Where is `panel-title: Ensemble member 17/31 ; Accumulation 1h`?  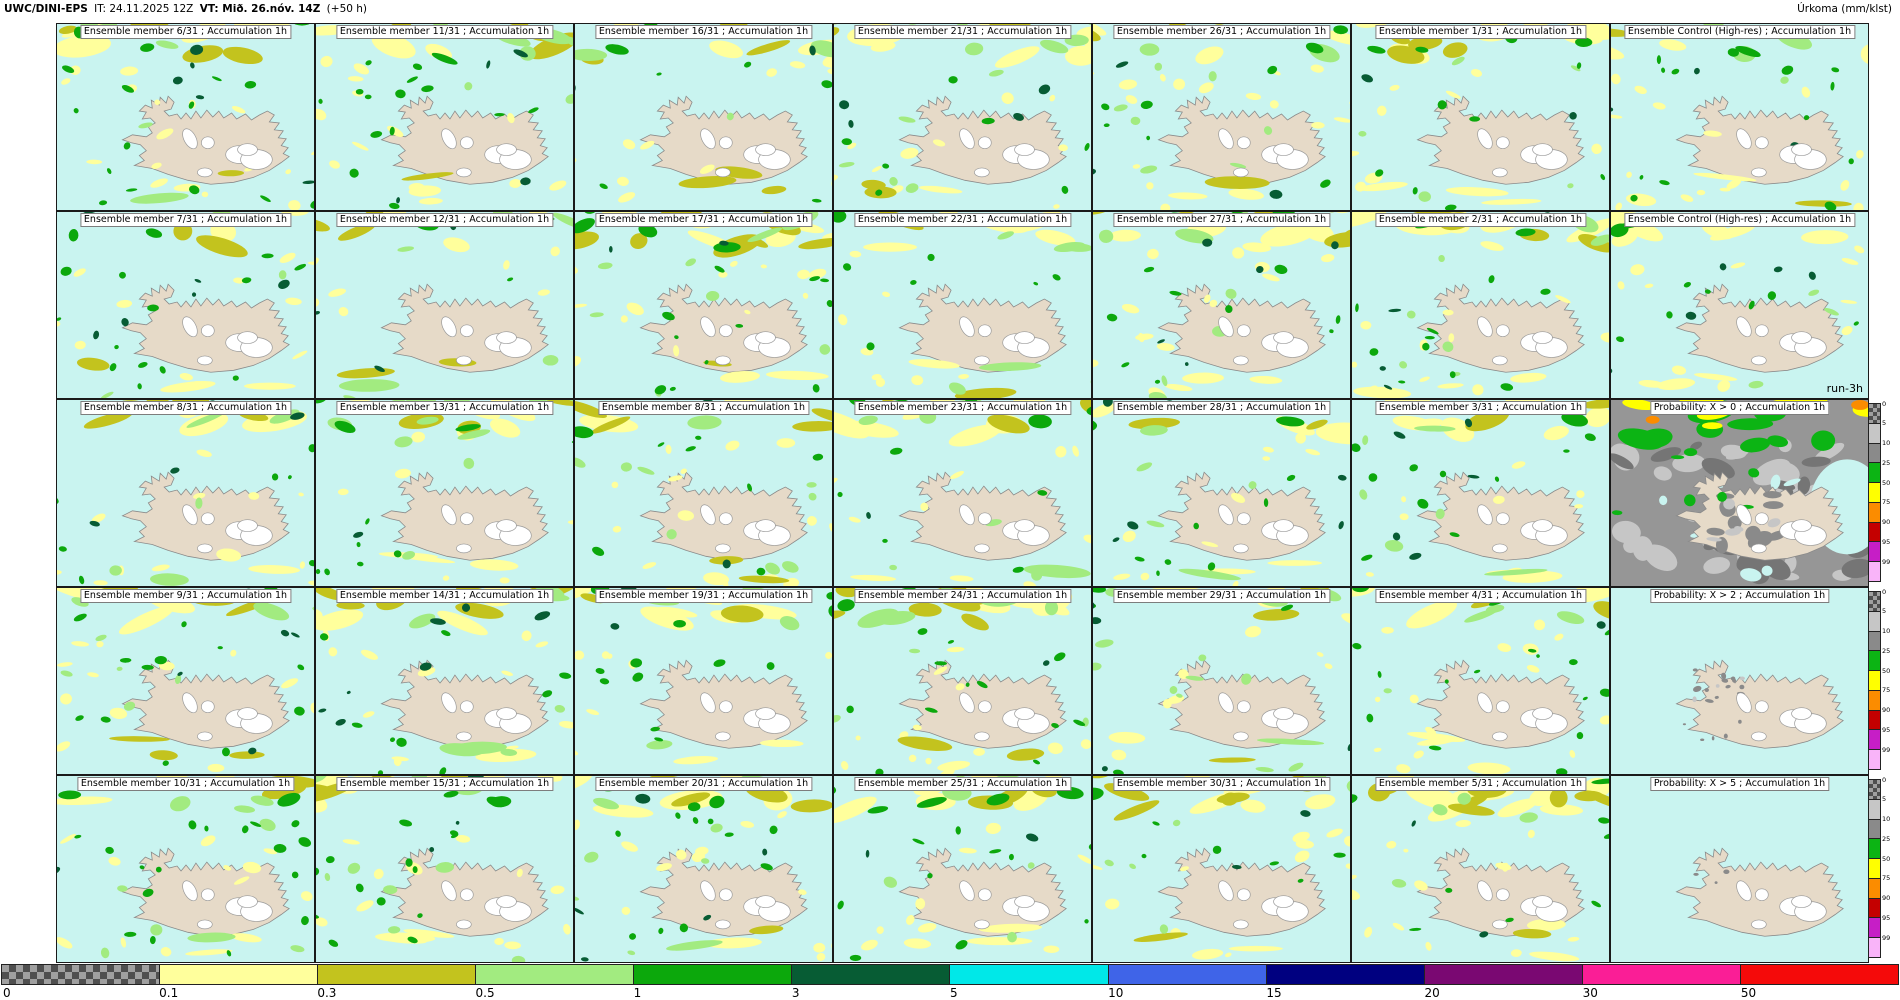 panel-title: Ensemble member 17/31 ; Accumulation 1h is located at coordinates (703, 220).